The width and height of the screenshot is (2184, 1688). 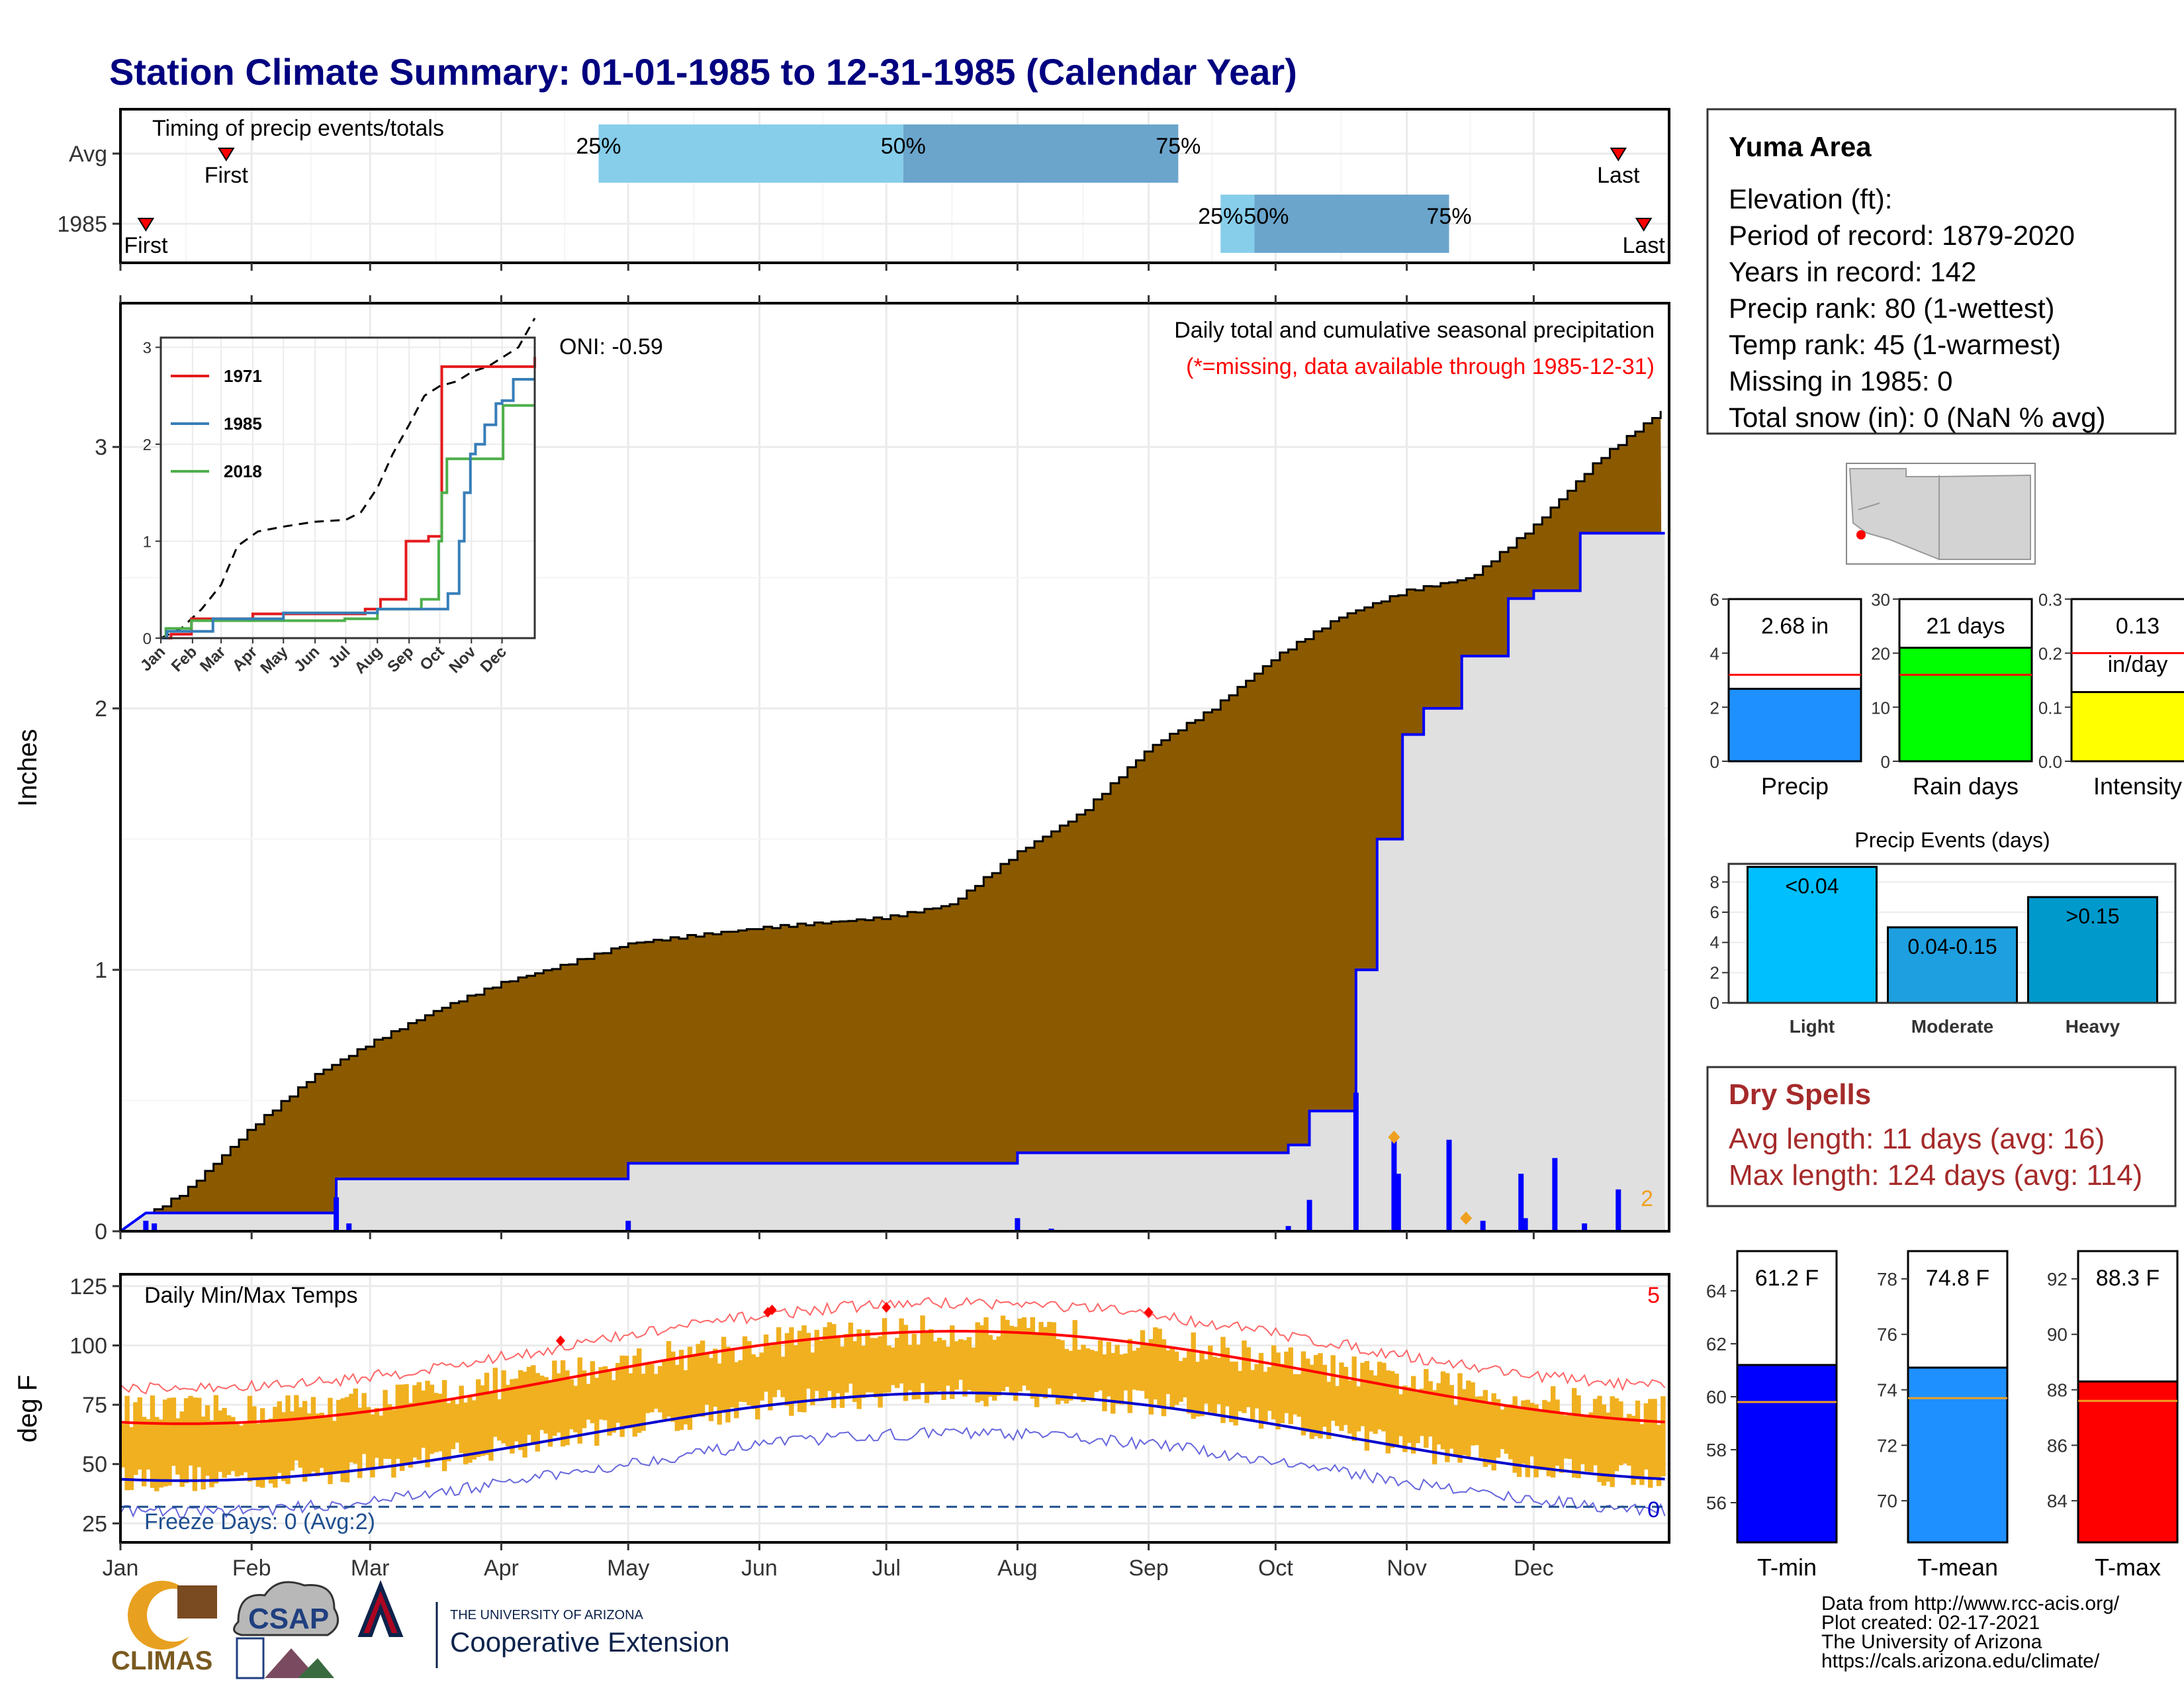 What do you see at coordinates (1795, 626) in the screenshot?
I see `small-bar-value-label: 2.68 in` at bounding box center [1795, 626].